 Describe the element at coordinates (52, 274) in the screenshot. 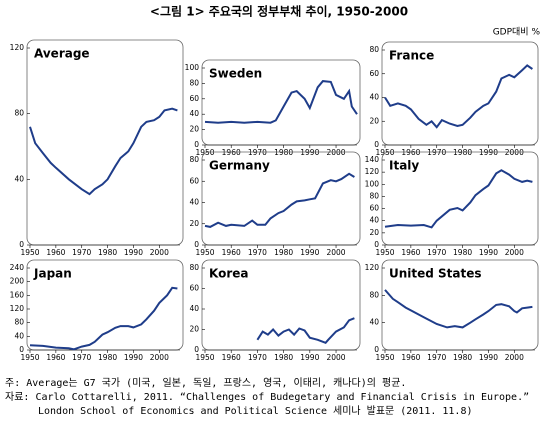

I see `panel-title: Japan` at that location.